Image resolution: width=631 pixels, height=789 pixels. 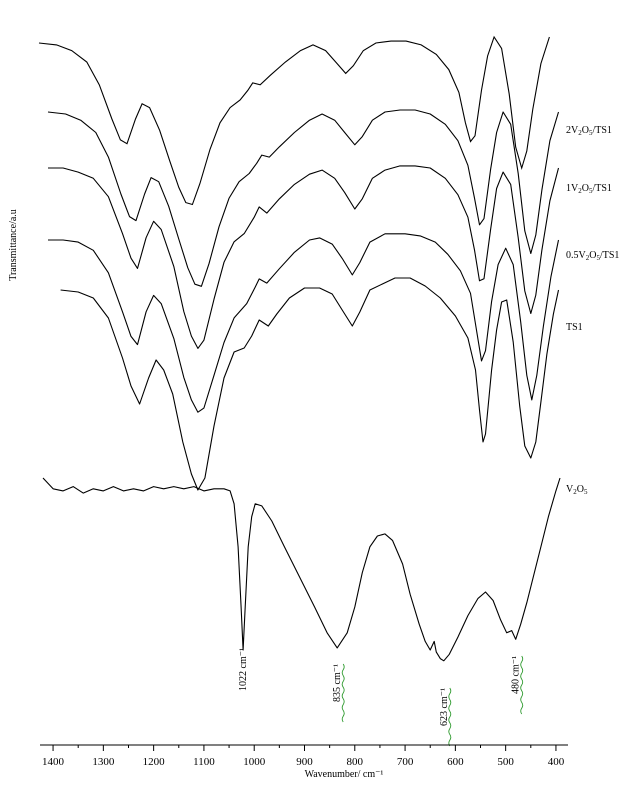 I want to click on x-tick-label: 400, so click(x=556, y=762).